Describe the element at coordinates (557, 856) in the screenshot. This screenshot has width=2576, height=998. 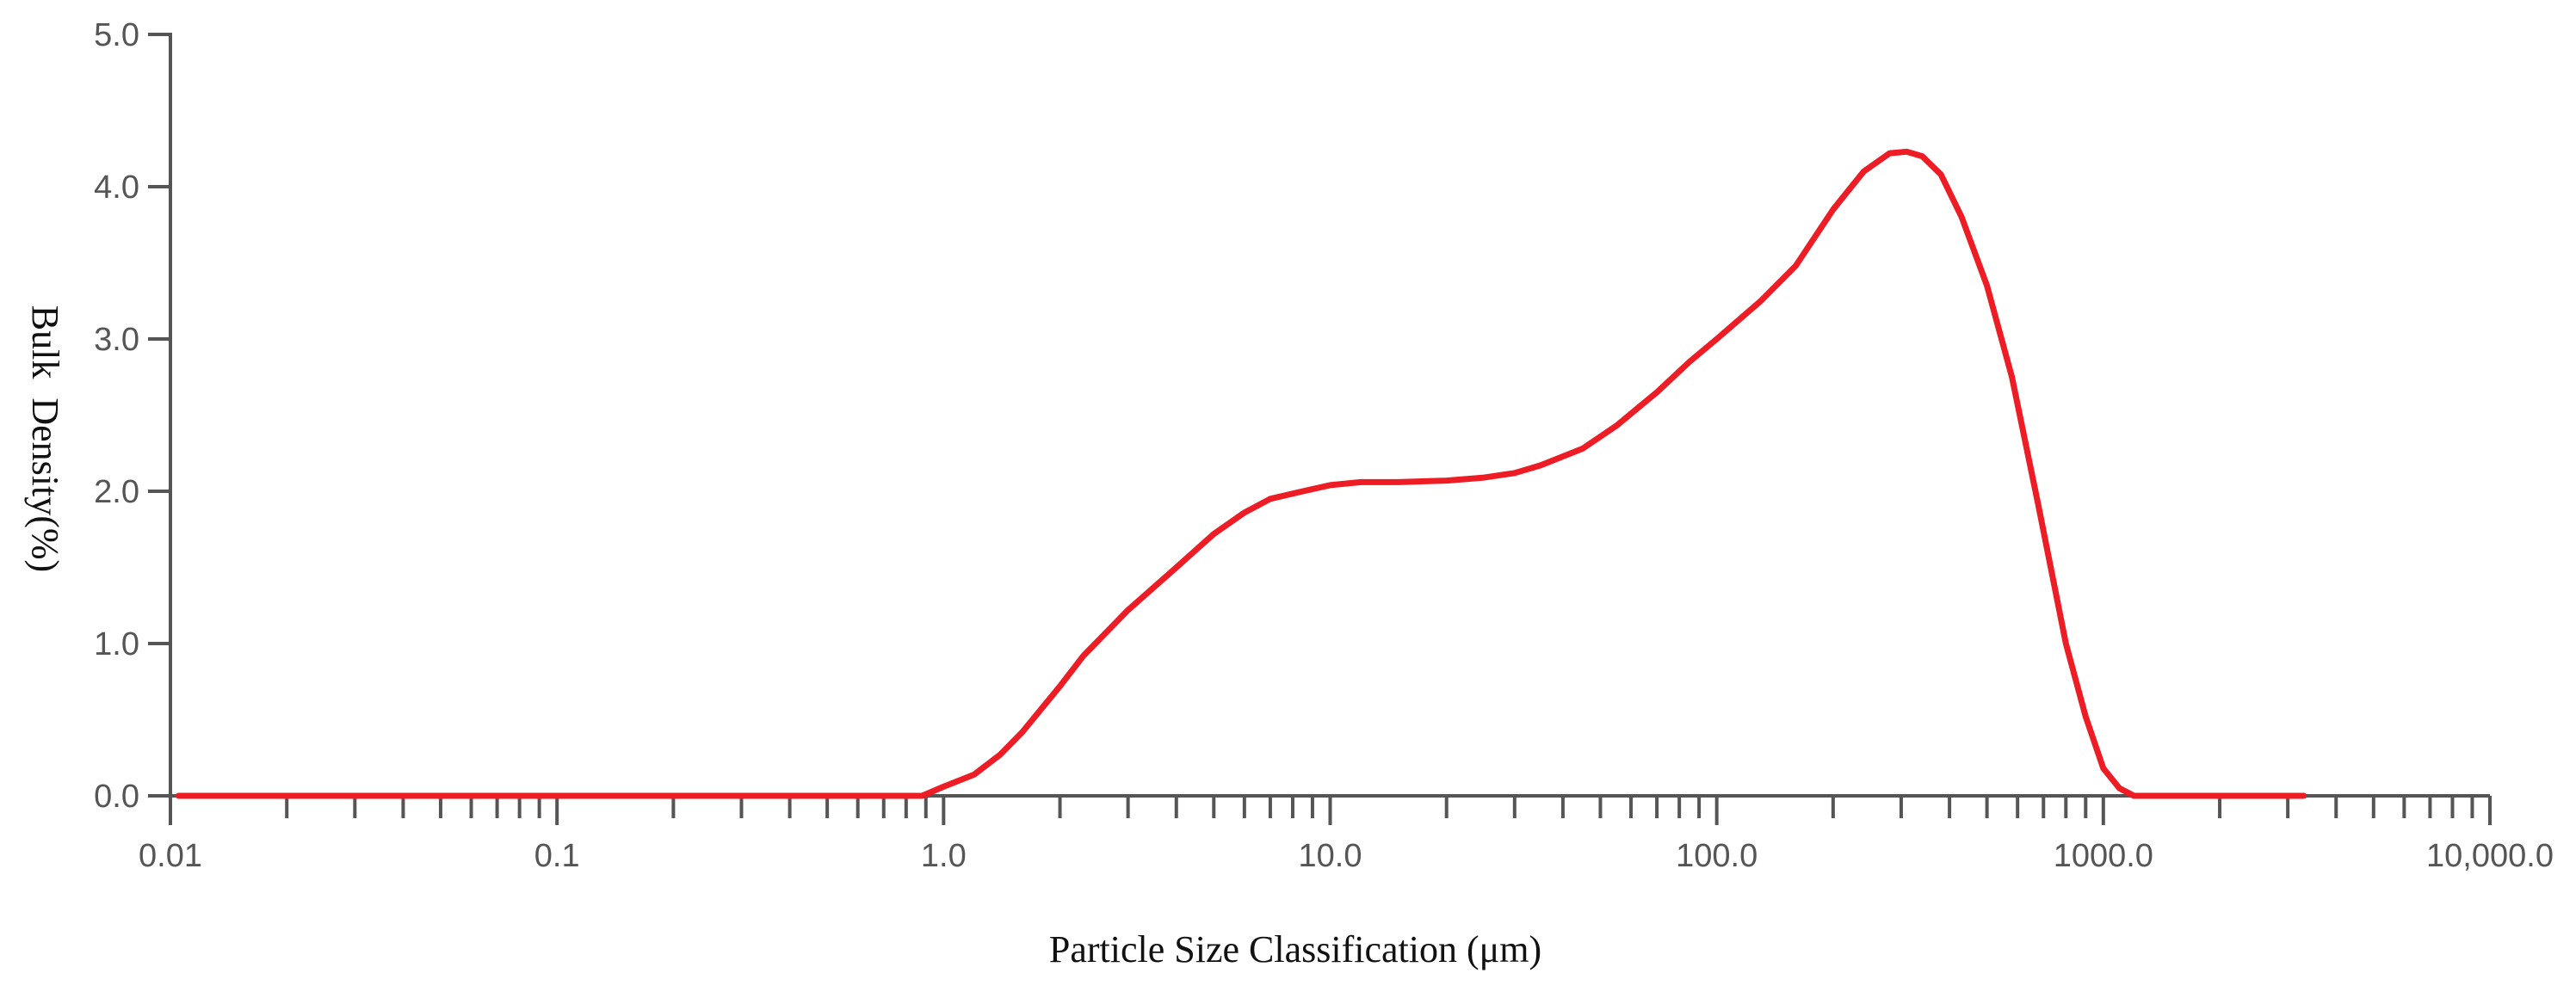
I see `x-tick-label: 0.1` at that location.